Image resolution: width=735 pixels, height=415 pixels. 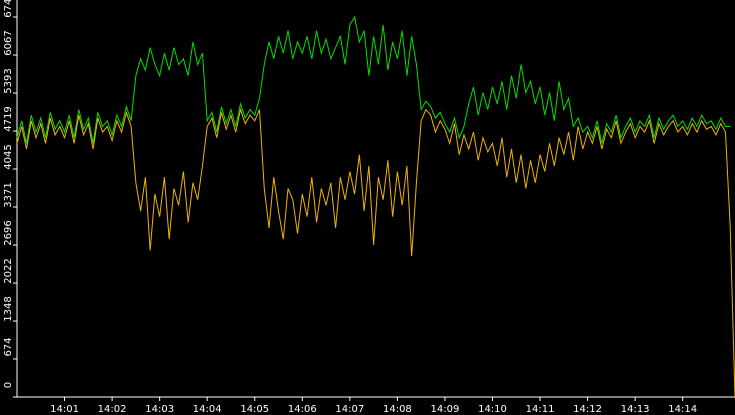 I want to click on y-tick-label: 5393, so click(x=8, y=80).